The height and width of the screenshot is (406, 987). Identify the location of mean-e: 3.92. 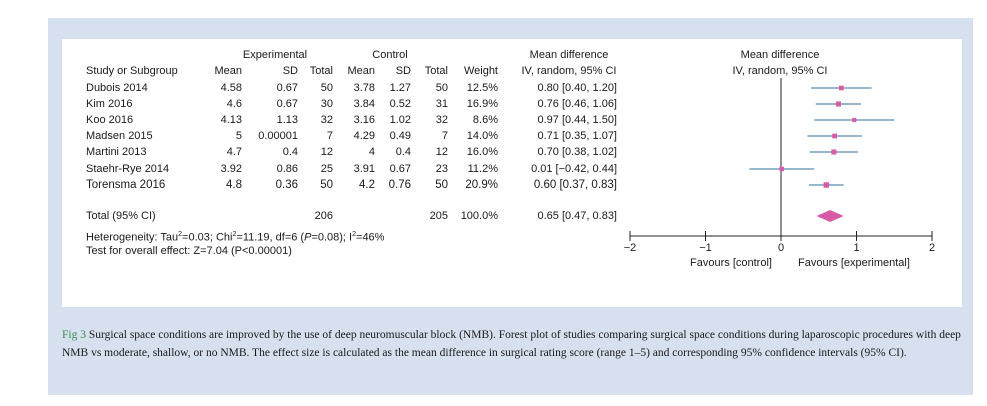
(231, 169).